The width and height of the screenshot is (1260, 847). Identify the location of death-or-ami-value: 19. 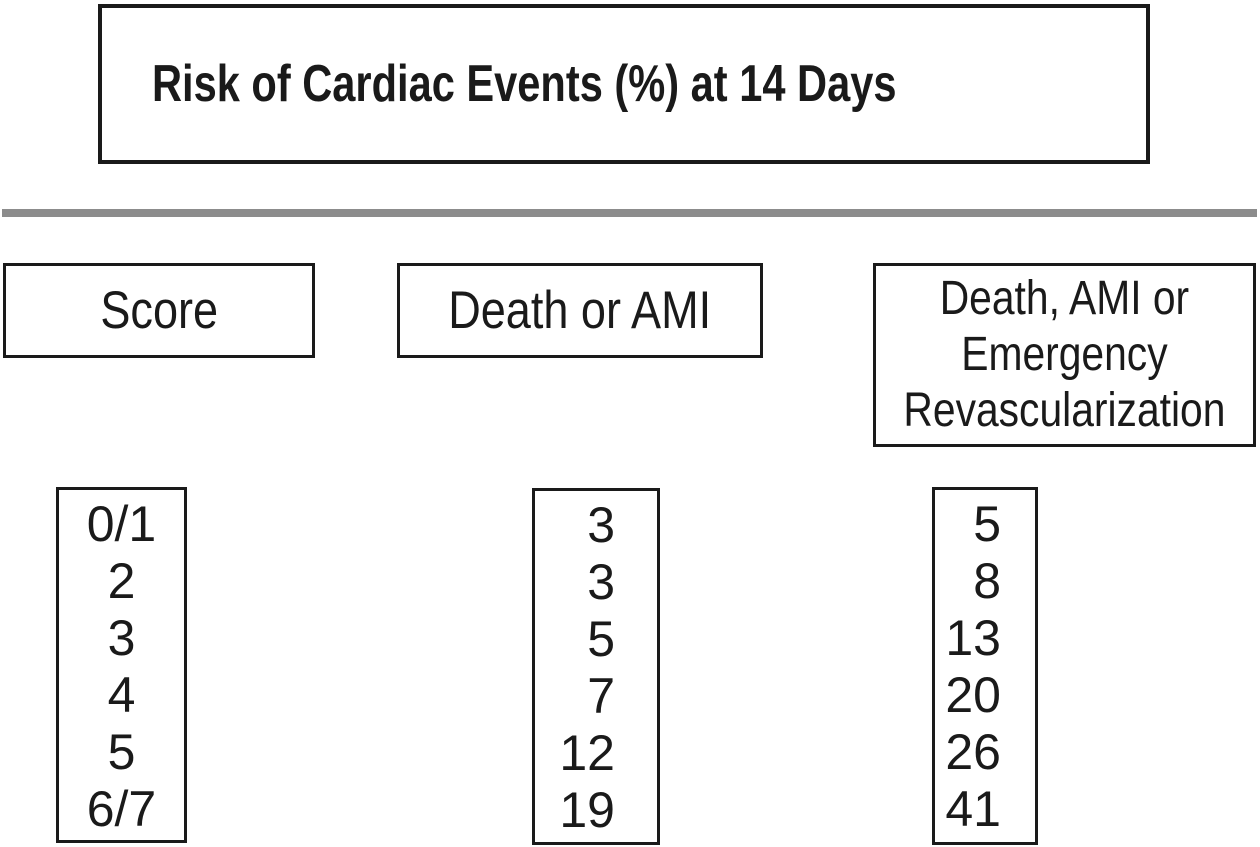
(587, 810).